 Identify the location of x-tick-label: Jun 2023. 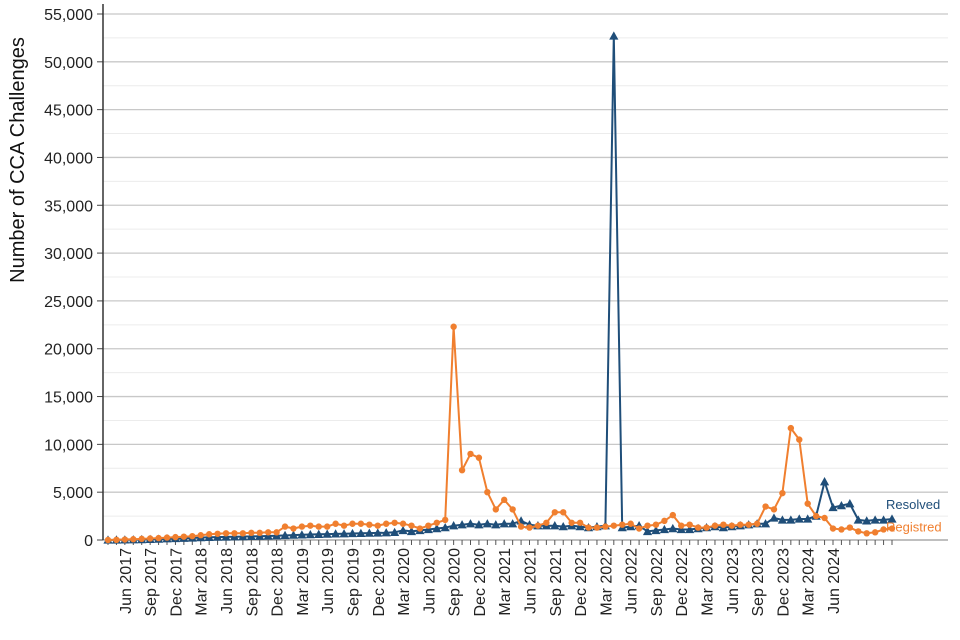
(733, 581).